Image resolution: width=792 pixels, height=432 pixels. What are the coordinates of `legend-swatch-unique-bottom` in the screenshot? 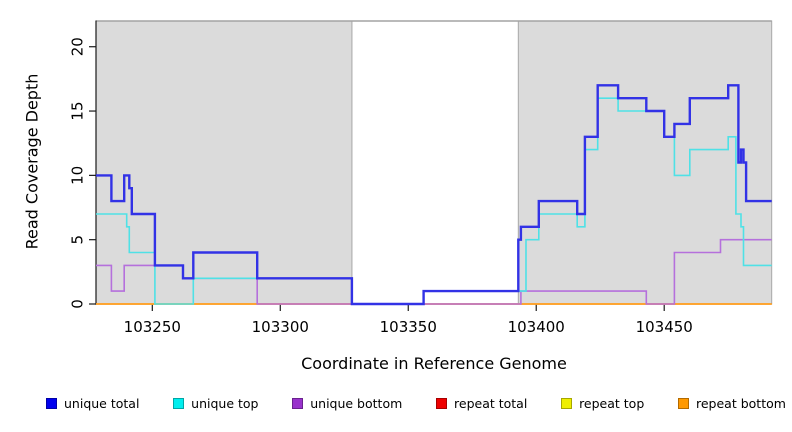 It's located at (298, 403).